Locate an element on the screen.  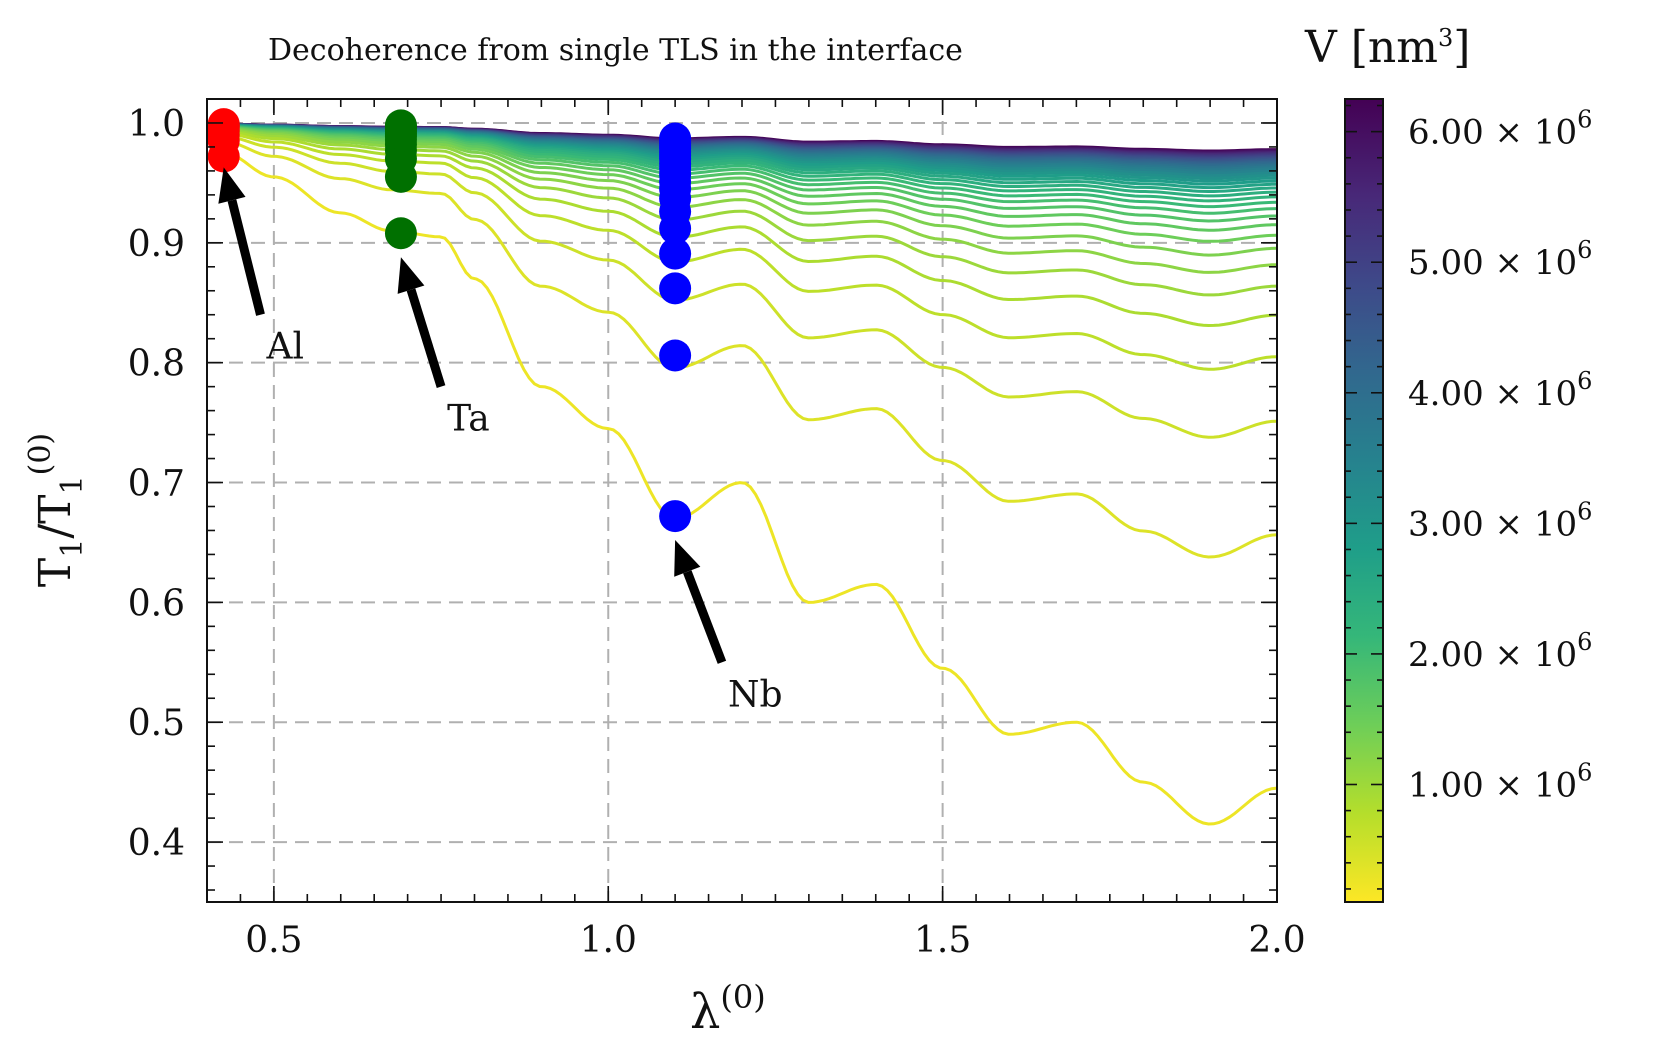
annotation-arrow-al is located at coordinates (246, 257).